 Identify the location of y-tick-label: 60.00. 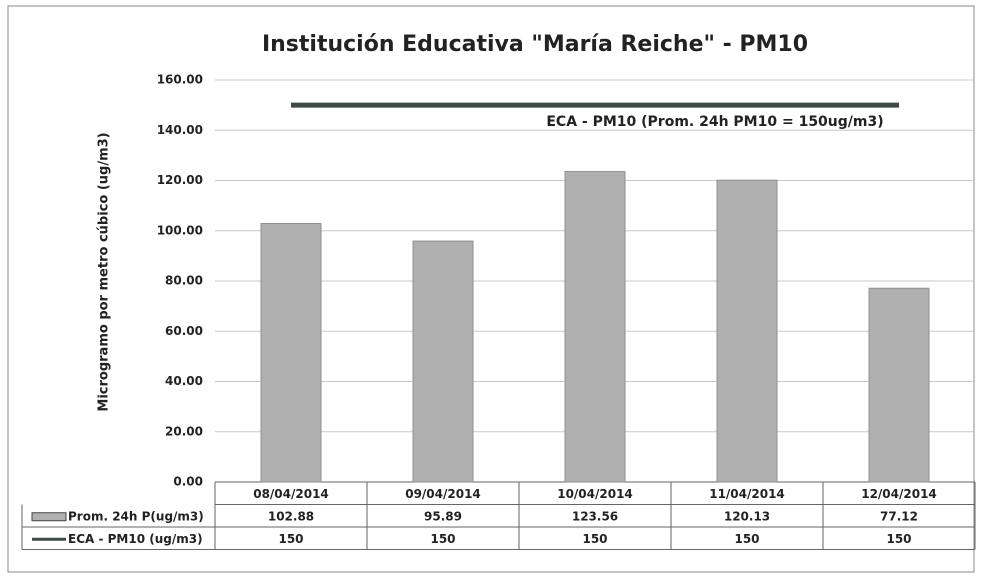
(184, 331).